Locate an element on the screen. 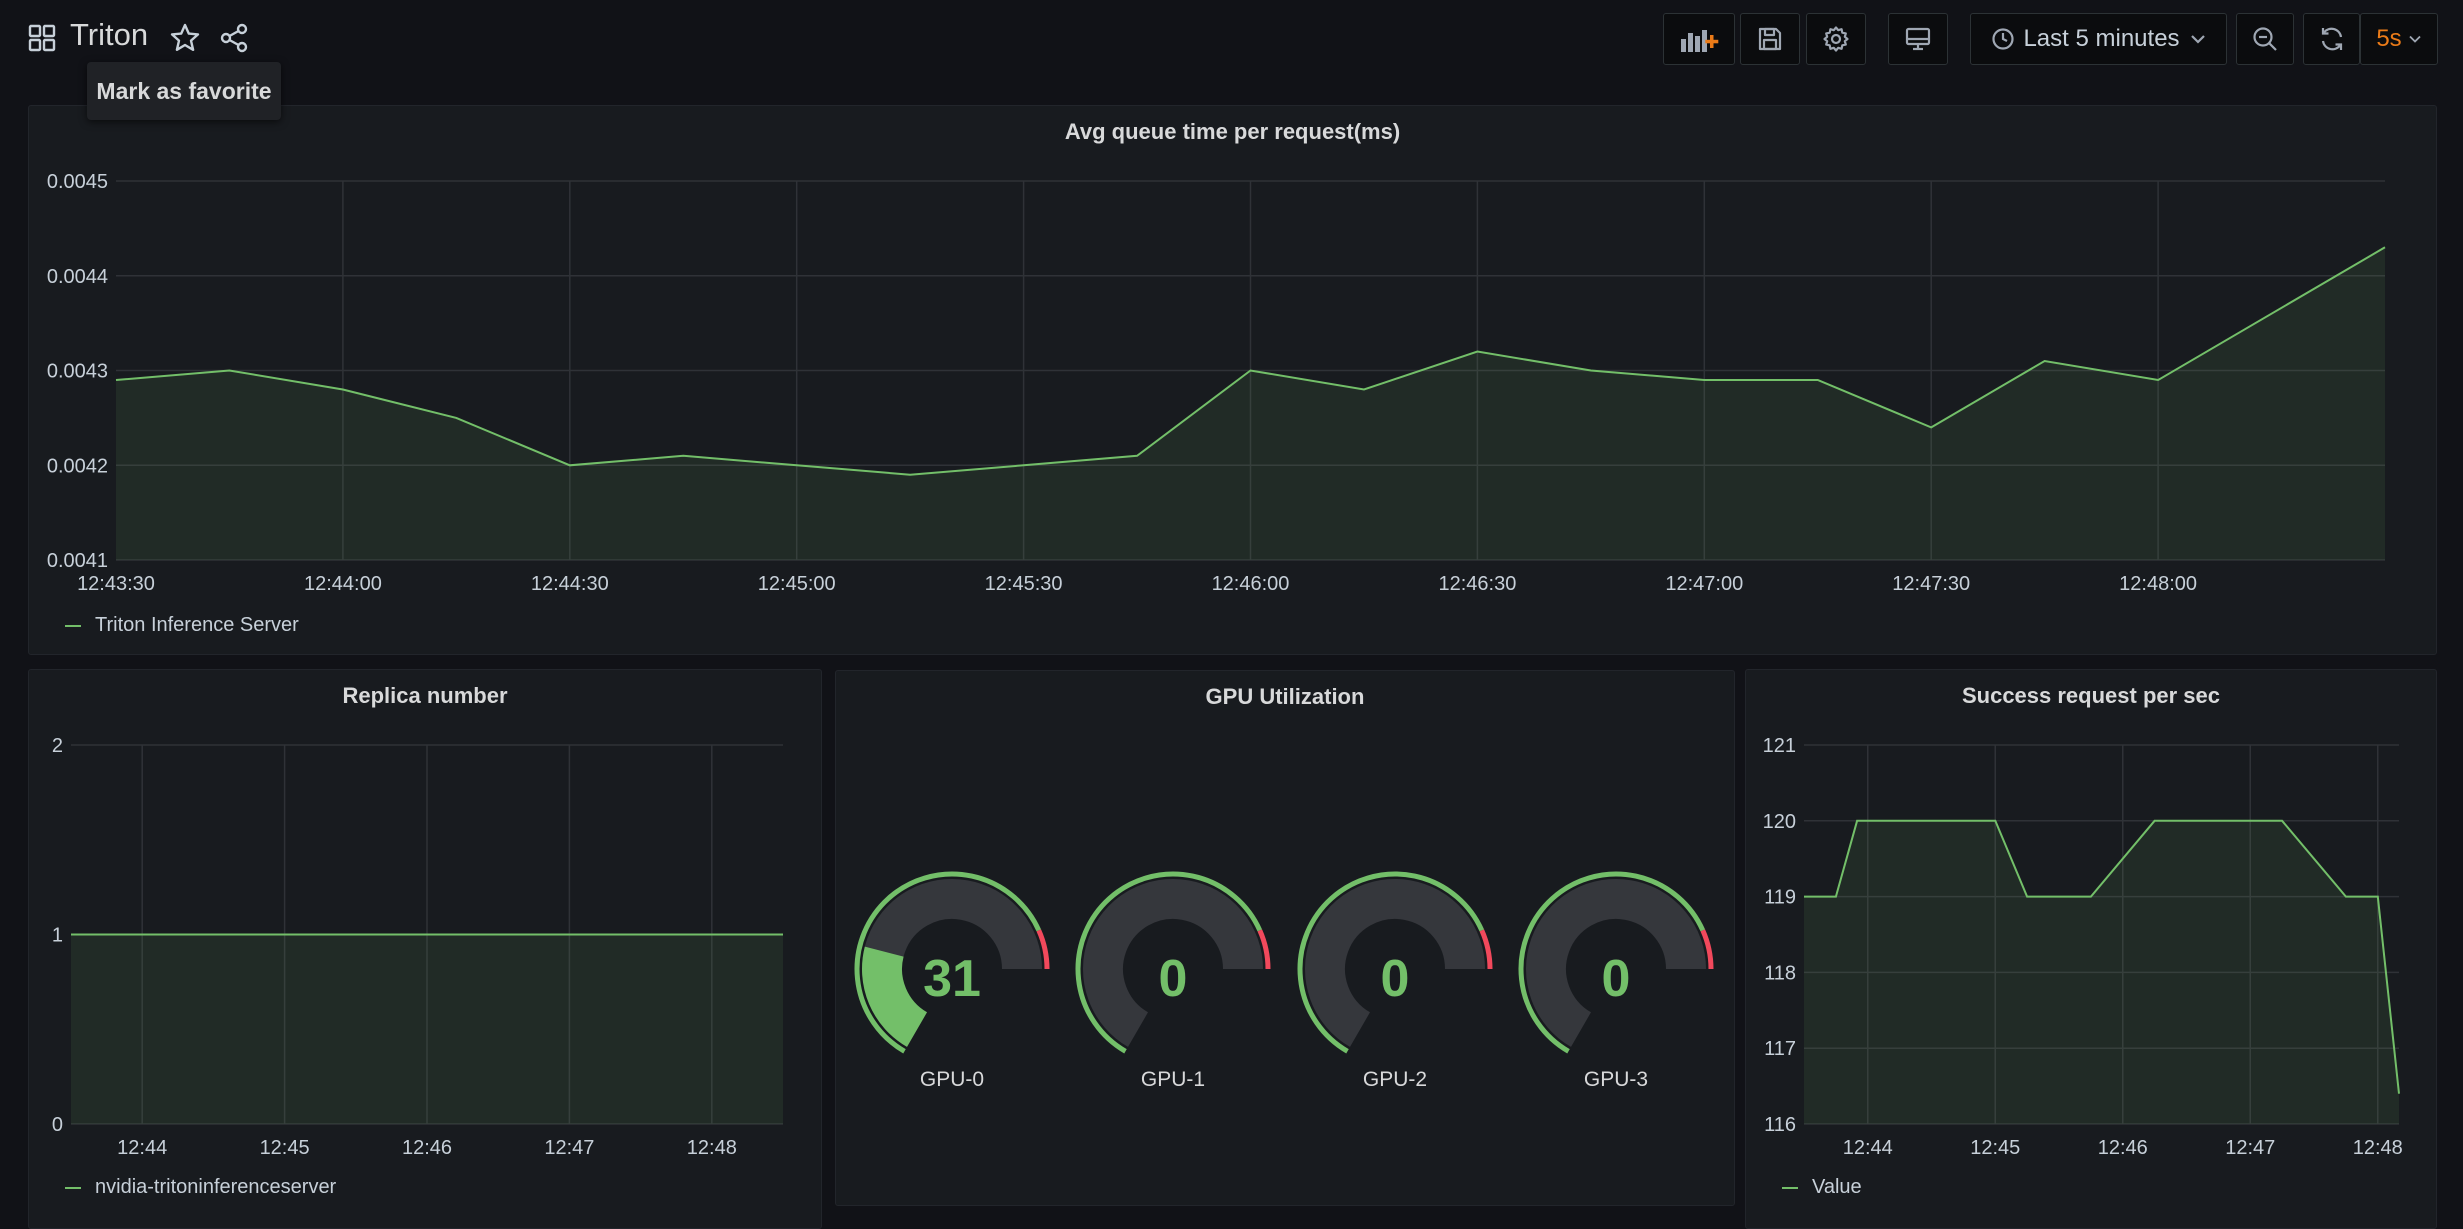 This screenshot has height=1229, width=2463. gauge-label: GPU-0 is located at coordinates (952, 1079).